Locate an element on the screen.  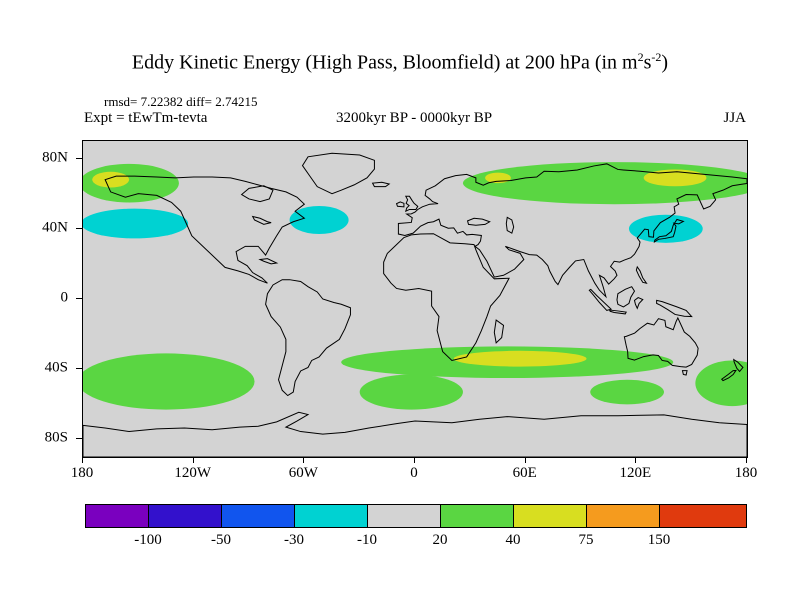
title-superscript: 2 is located at coordinates (640, 57).